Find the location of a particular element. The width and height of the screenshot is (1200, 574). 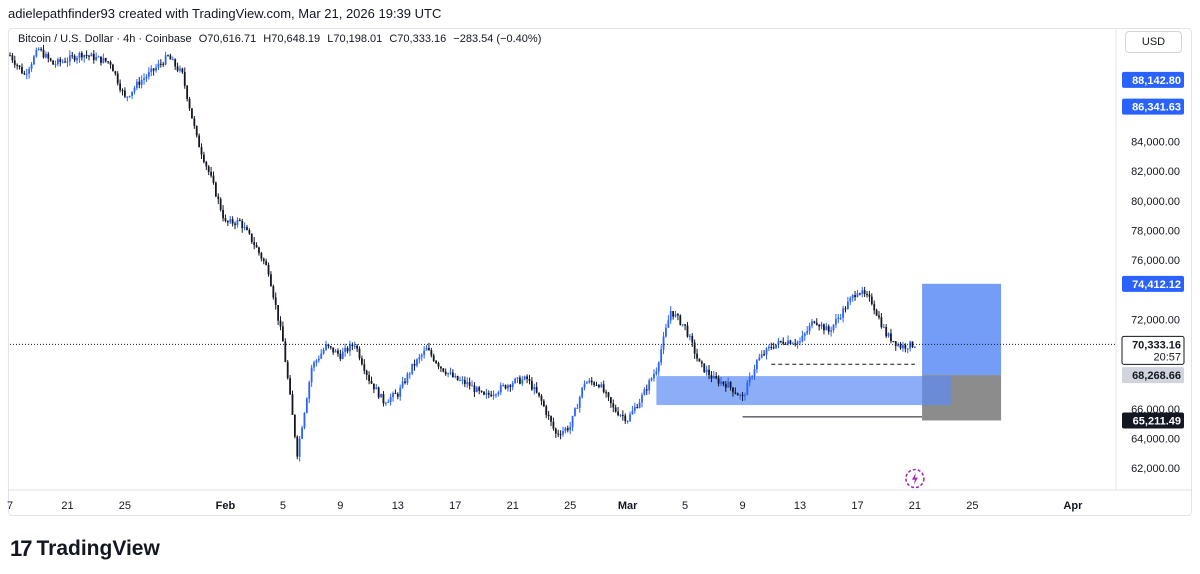

x-tick-label: 21 is located at coordinates (915, 506).